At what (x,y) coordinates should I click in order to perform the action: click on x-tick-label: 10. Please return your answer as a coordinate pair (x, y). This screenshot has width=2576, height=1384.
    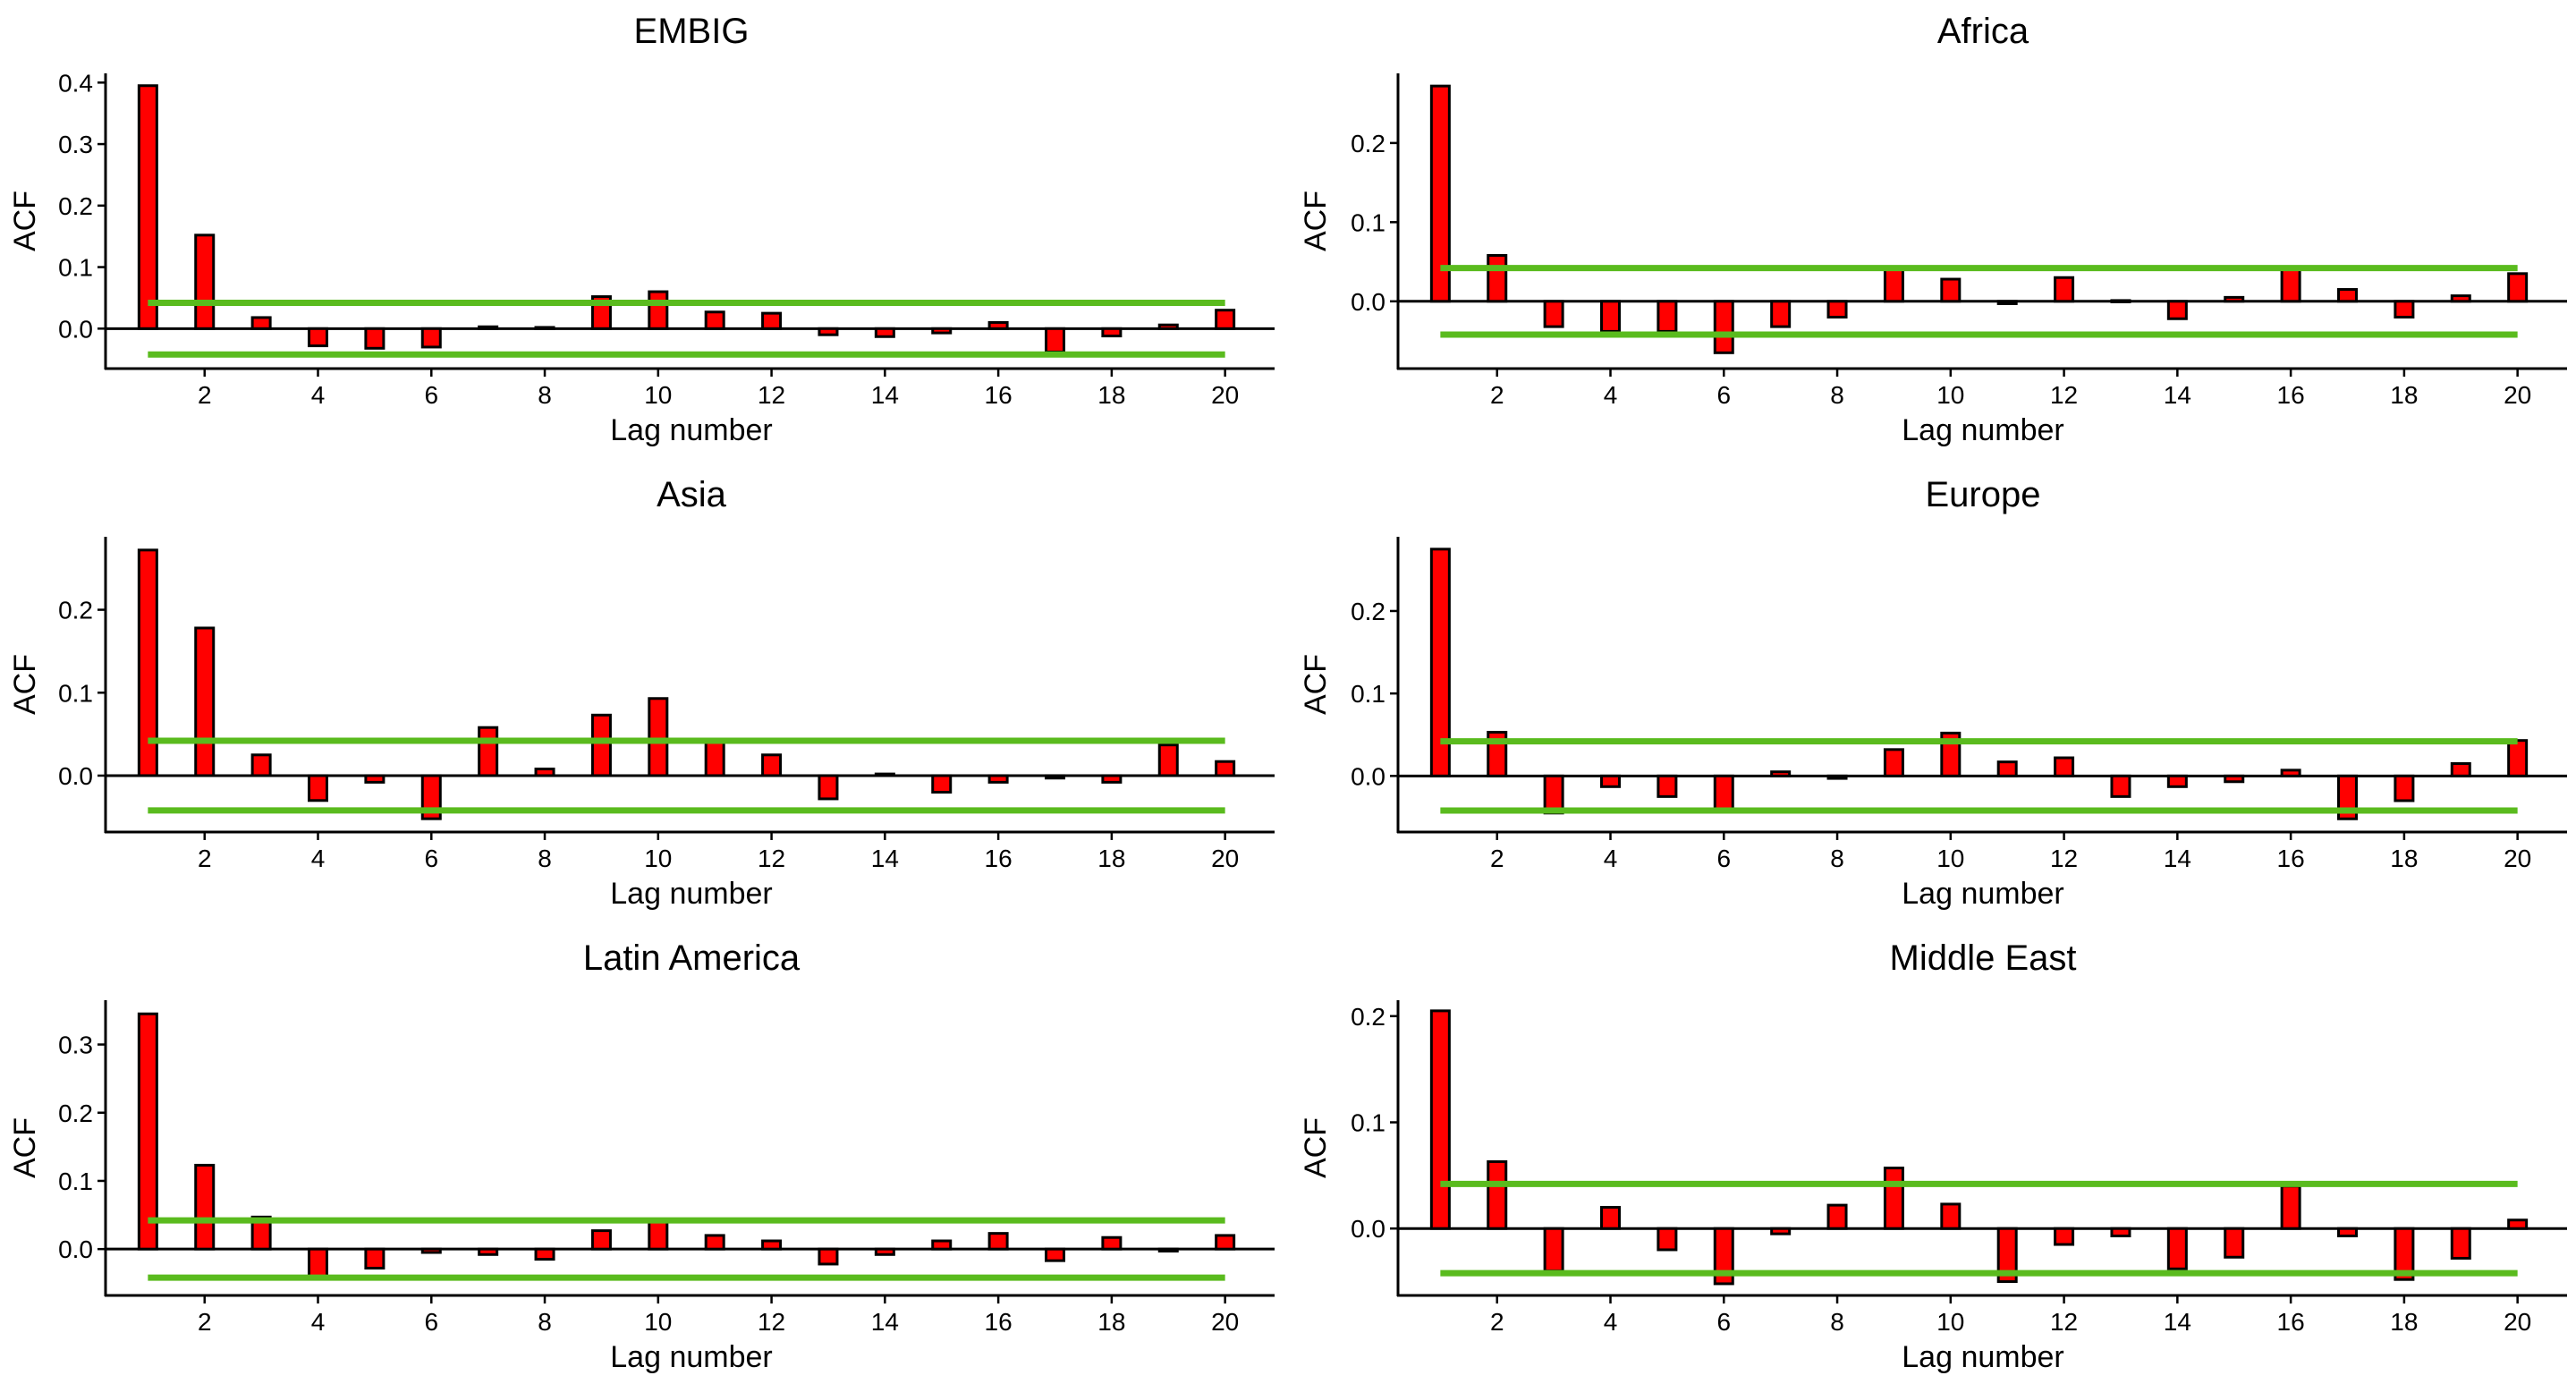
    Looking at the image, I should click on (658, 859).